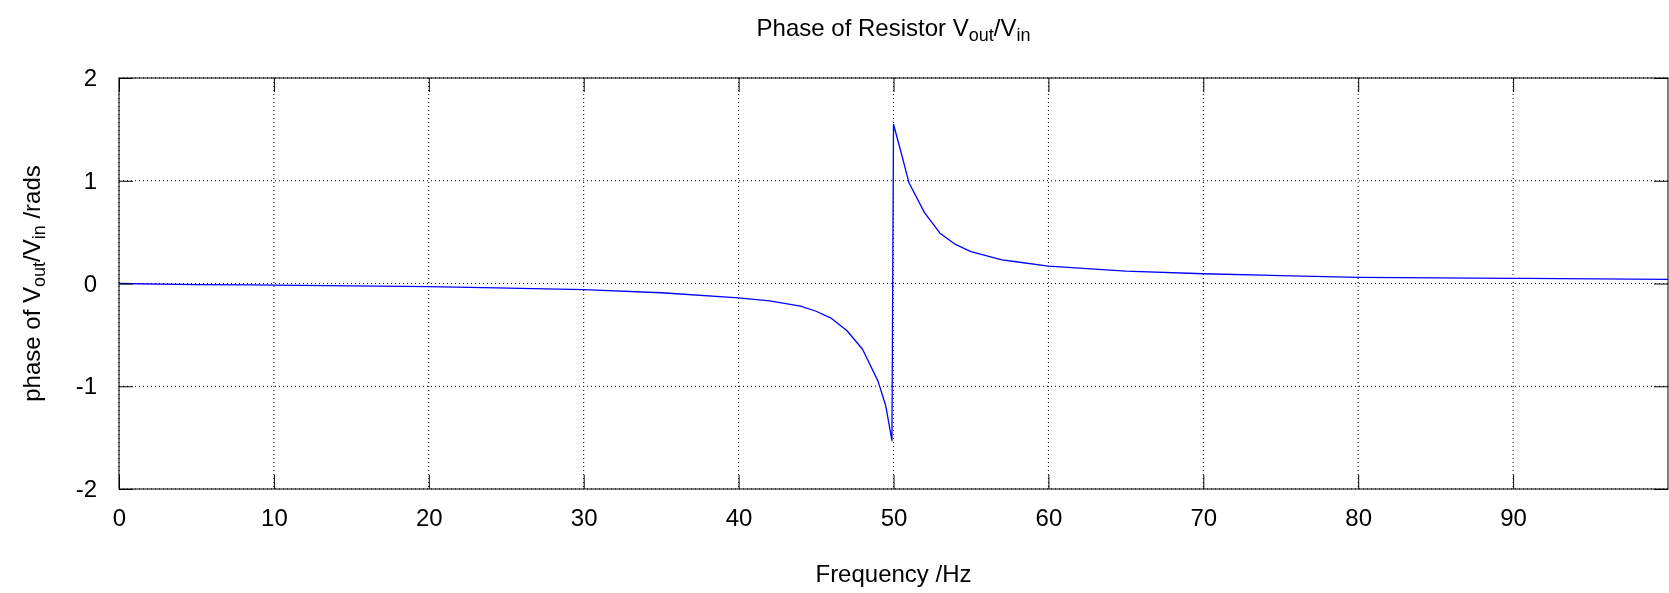 The image size is (1669, 593). I want to click on x-tick-label: 60, so click(1049, 518).